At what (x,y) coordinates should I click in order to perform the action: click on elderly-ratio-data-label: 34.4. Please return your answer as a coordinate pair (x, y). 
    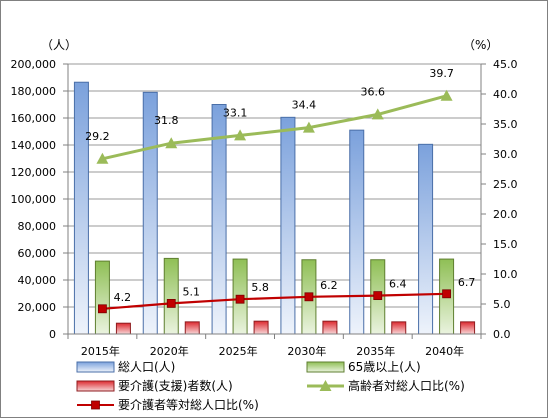
    Looking at the image, I should click on (304, 105).